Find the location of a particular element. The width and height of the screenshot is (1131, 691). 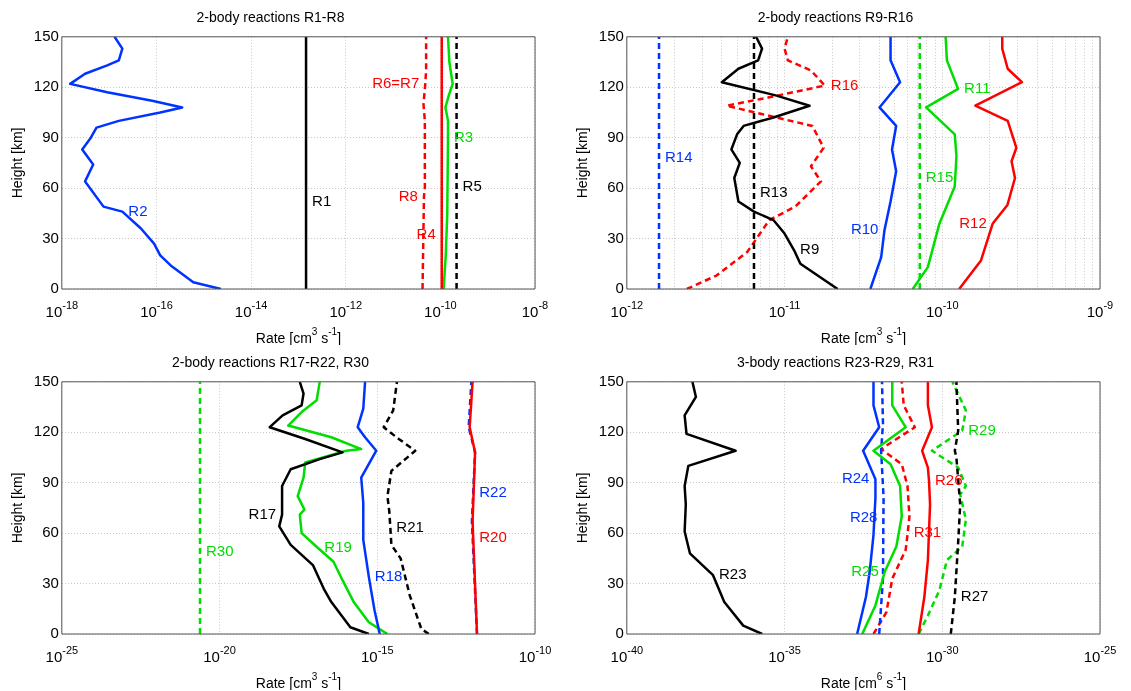

annotation: R2 is located at coordinates (138, 210).